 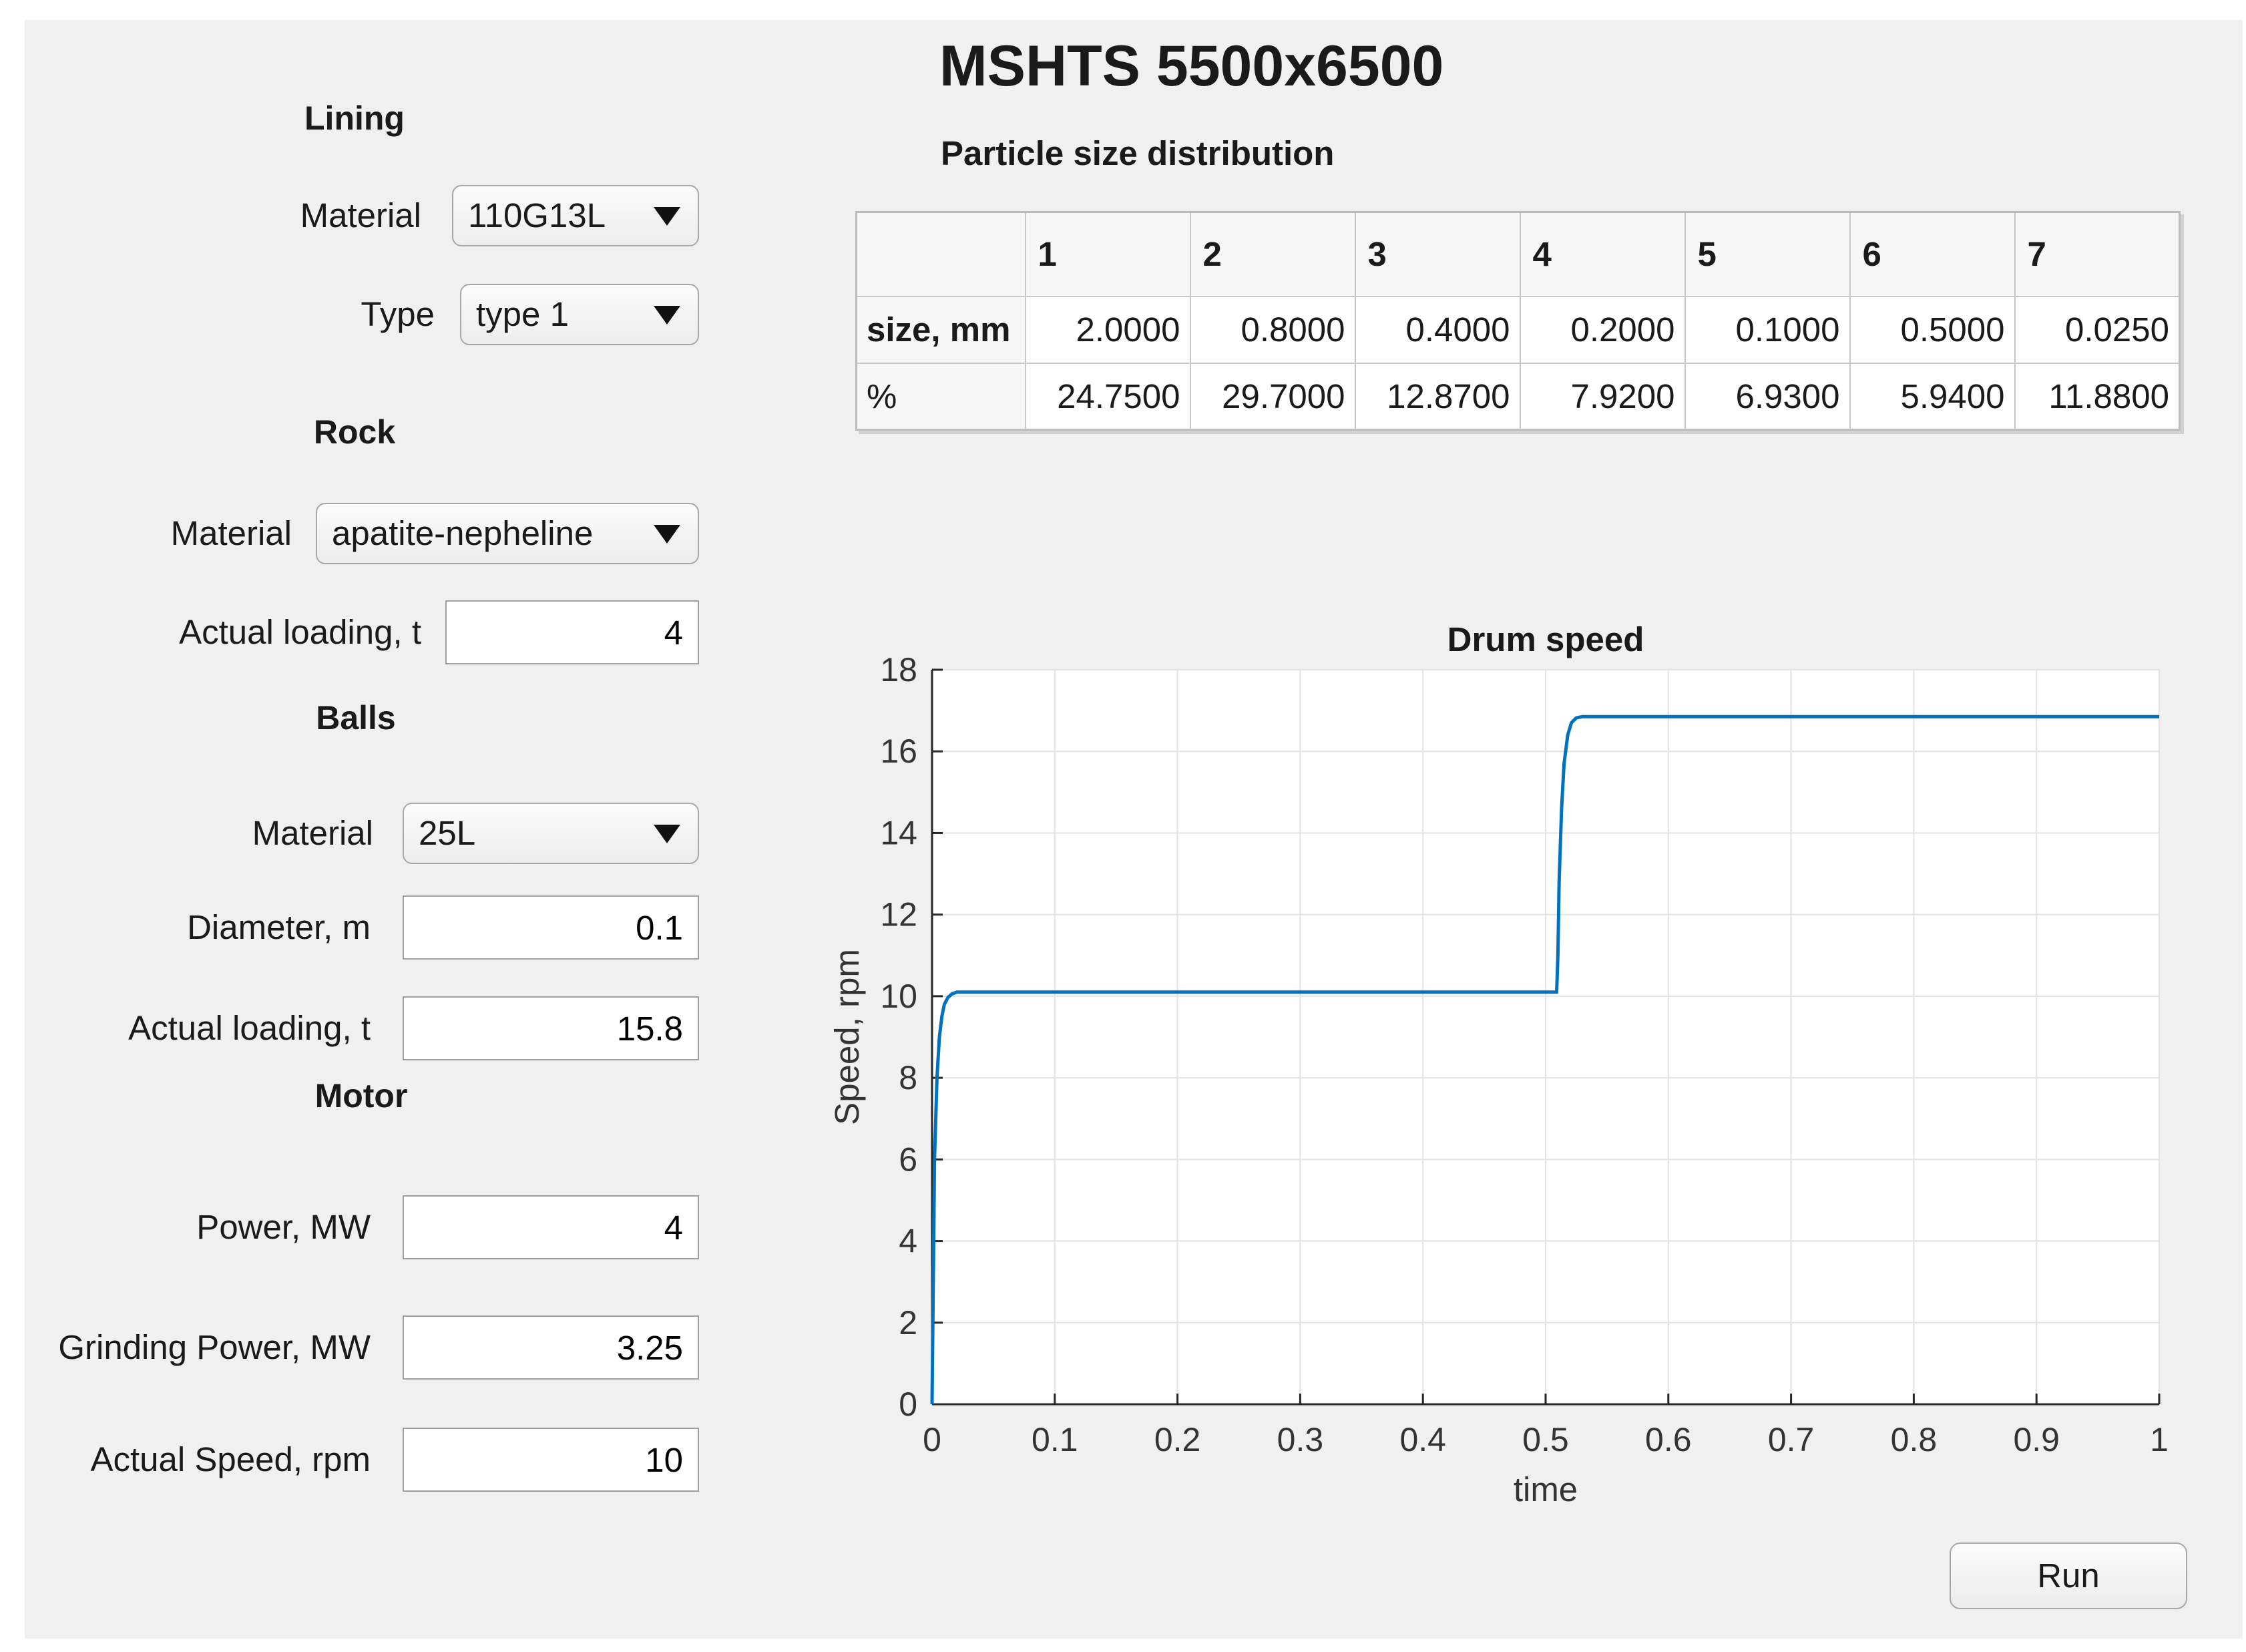 What do you see at coordinates (398, 314) in the screenshot?
I see `lining-type-label: Type` at bounding box center [398, 314].